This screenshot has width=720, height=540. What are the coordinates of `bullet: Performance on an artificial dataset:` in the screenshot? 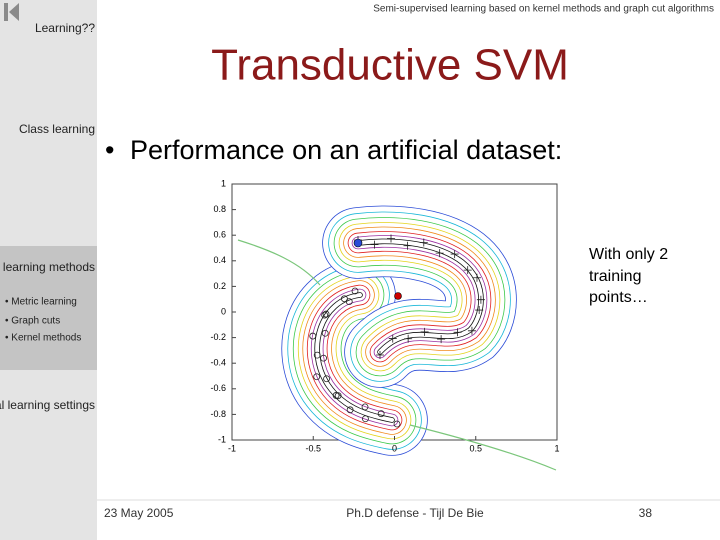 It's located at (346, 150).